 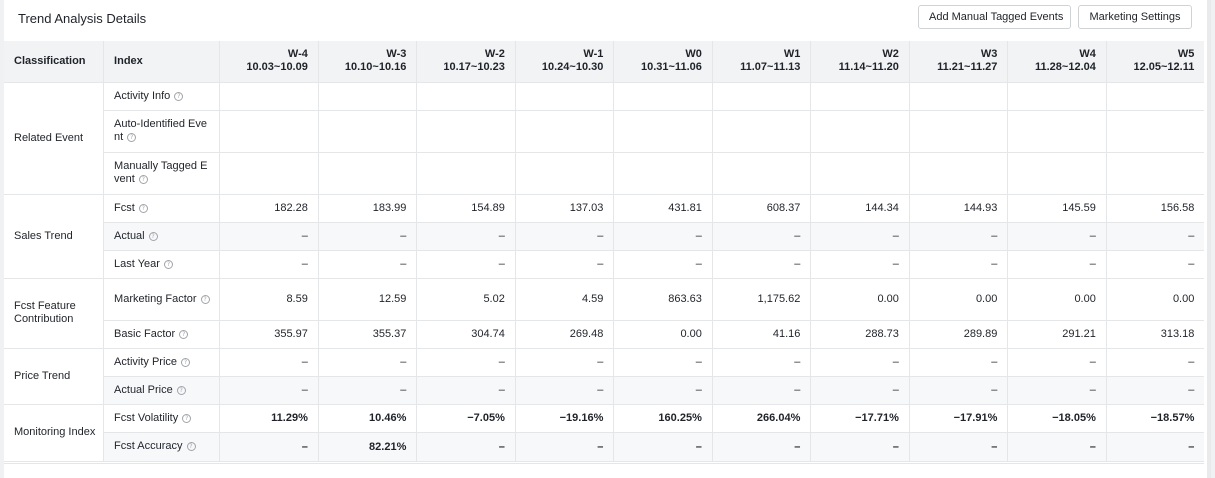 I want to click on table-row: Price Trend Activity Price? – – – – – – – – – –, so click(x=604, y=376).